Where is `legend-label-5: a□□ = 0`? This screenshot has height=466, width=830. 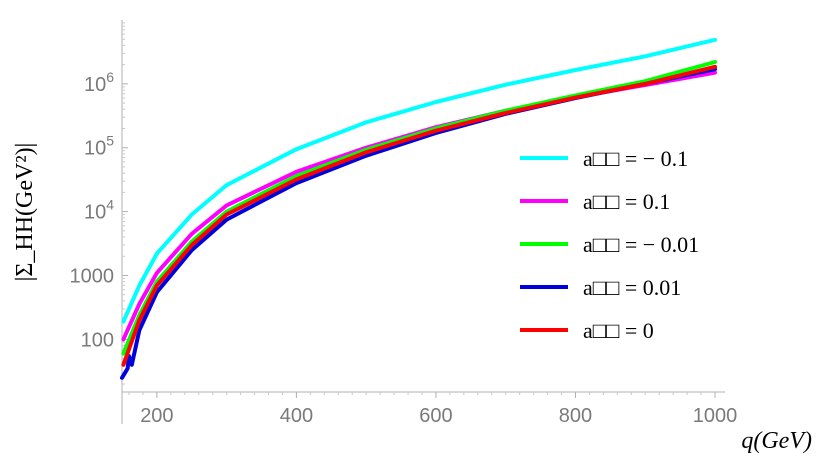 legend-label-5: a□□ = 0 is located at coordinates (618, 330).